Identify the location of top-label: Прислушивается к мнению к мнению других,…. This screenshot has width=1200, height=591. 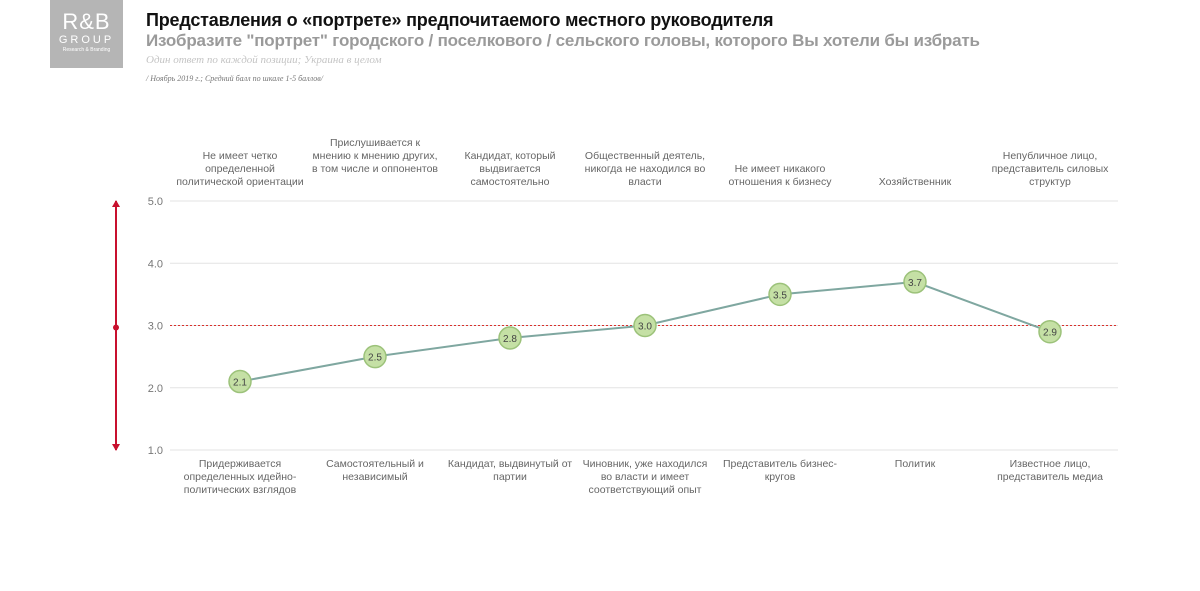
(374, 156).